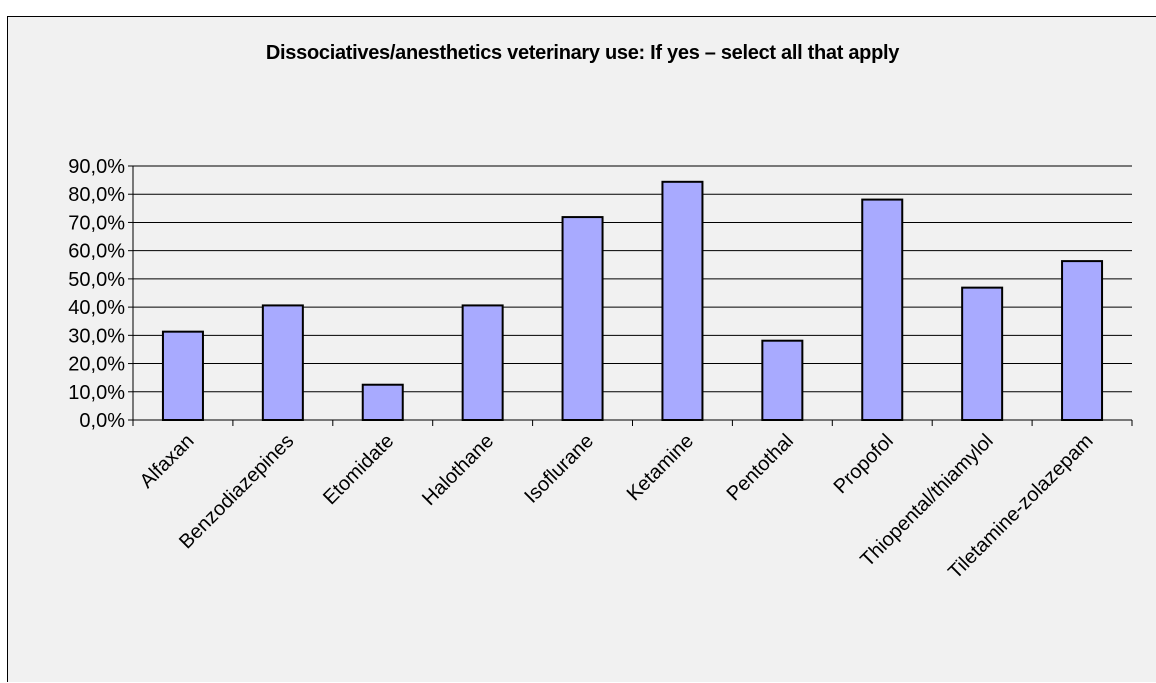 The width and height of the screenshot is (1156, 683). What do you see at coordinates (96, 365) in the screenshot?
I see `y-tick-label: 20,0%` at bounding box center [96, 365].